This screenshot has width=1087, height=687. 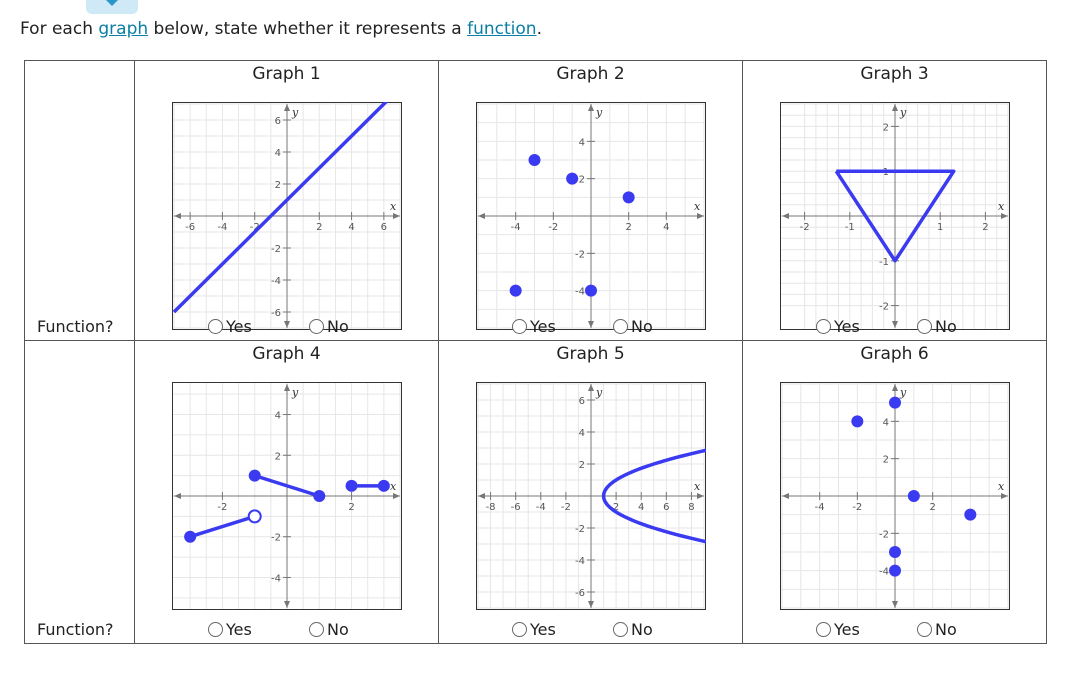 What do you see at coordinates (940, 227) in the screenshot?
I see `x-tick-label: 1` at bounding box center [940, 227].